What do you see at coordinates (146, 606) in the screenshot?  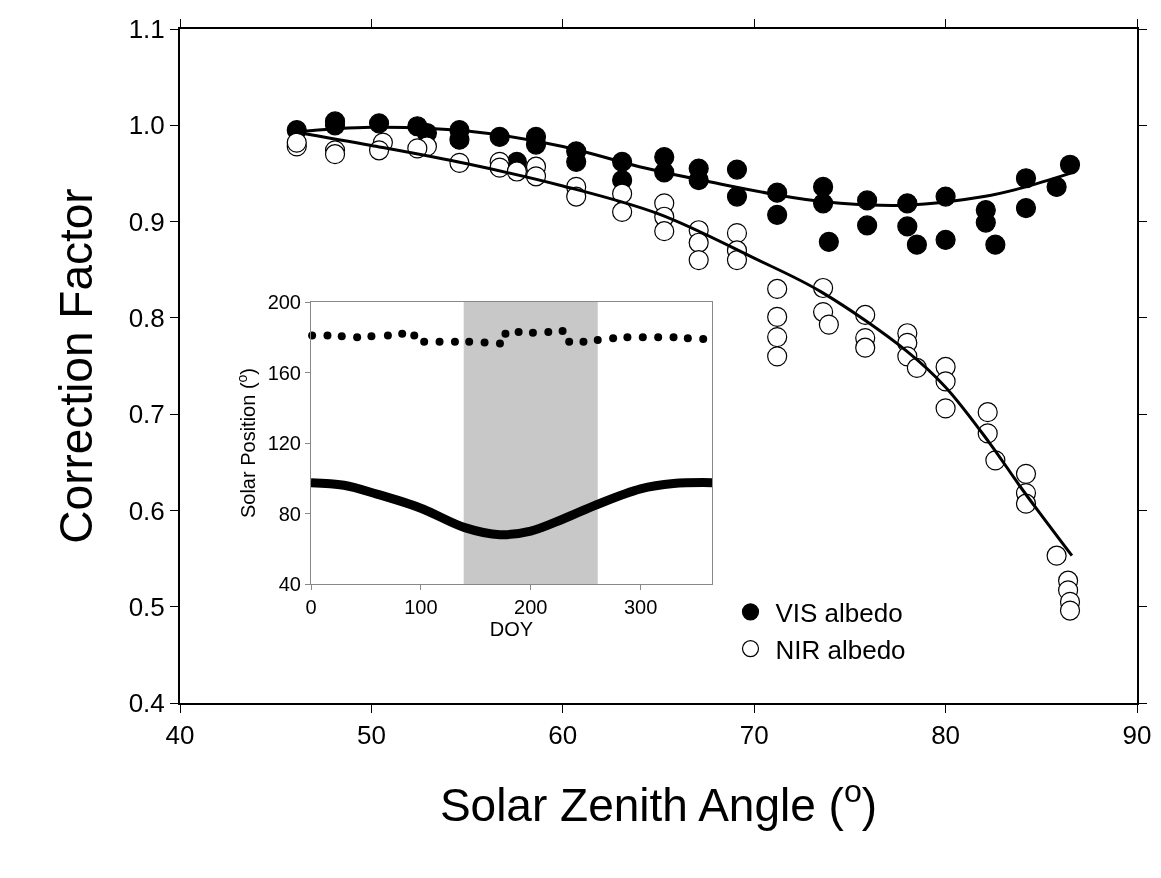 I see `y-tick-label: 0.5` at bounding box center [146, 606].